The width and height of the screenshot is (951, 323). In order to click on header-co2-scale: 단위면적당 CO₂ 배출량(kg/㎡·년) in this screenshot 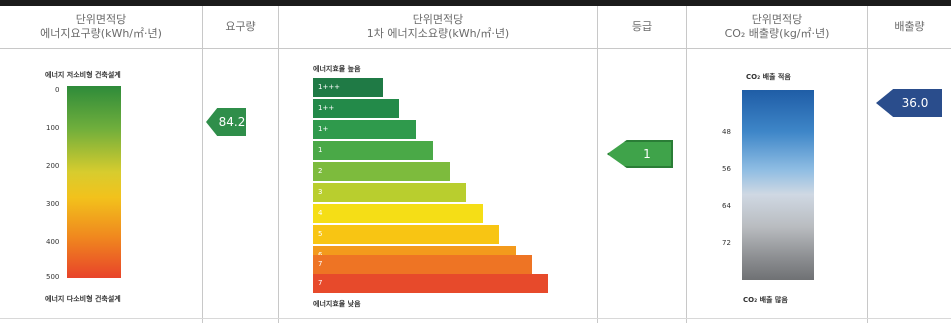, I will do `click(777, 27)`.